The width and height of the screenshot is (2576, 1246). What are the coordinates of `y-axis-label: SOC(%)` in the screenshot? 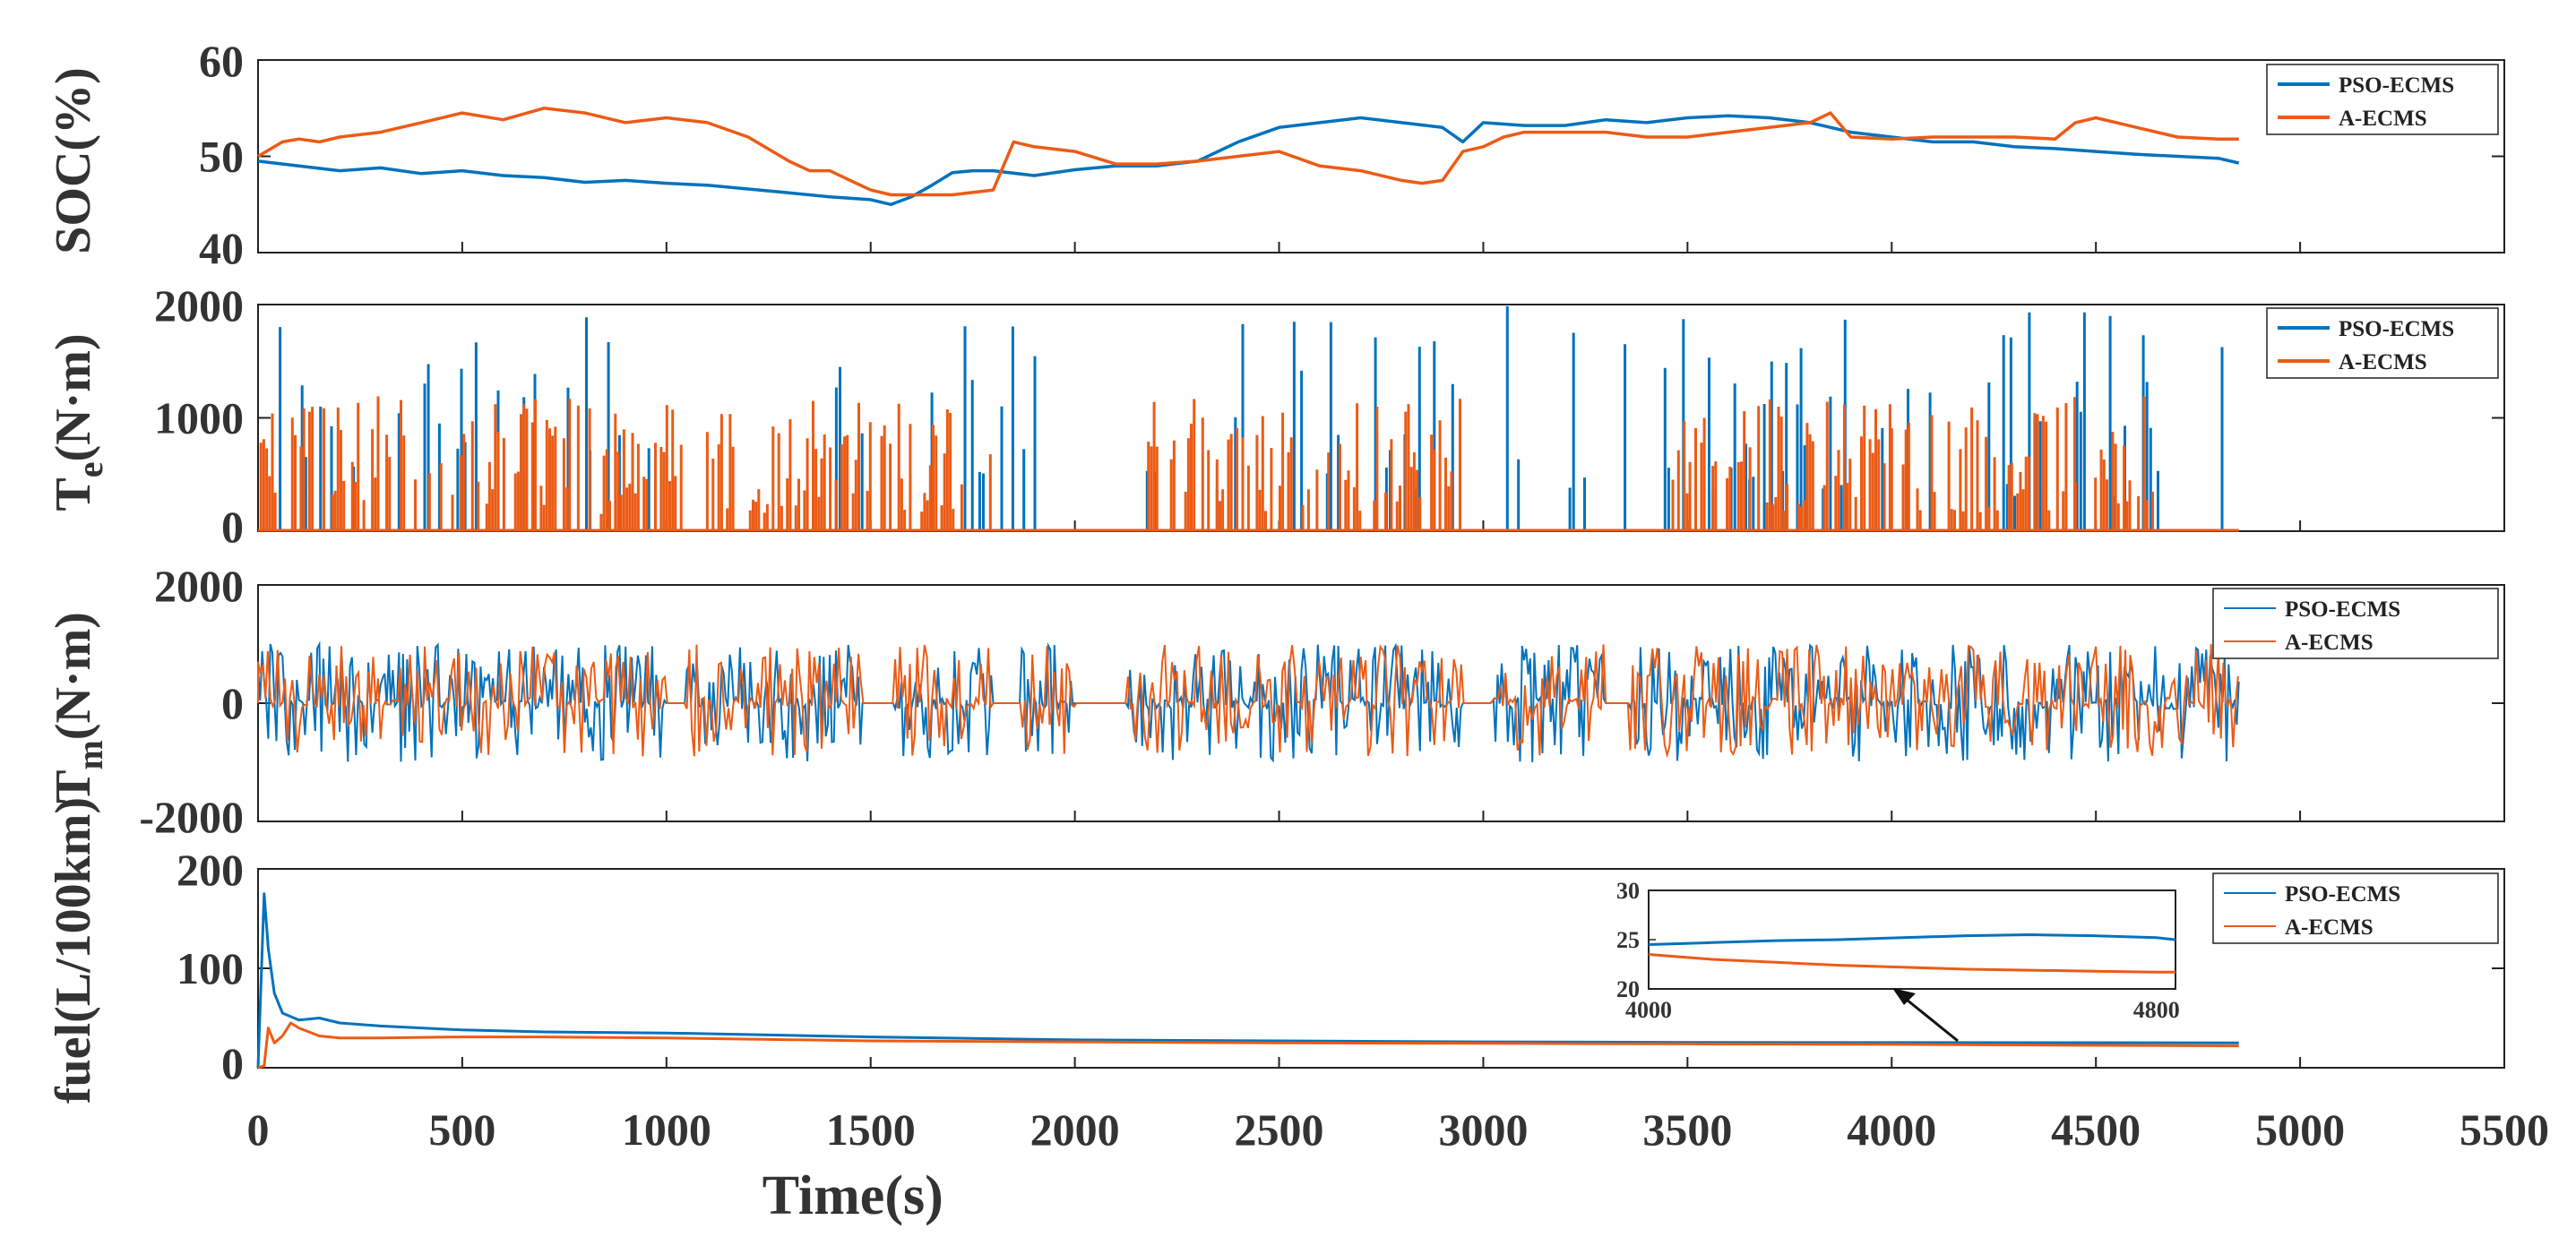 It's located at (73, 160).